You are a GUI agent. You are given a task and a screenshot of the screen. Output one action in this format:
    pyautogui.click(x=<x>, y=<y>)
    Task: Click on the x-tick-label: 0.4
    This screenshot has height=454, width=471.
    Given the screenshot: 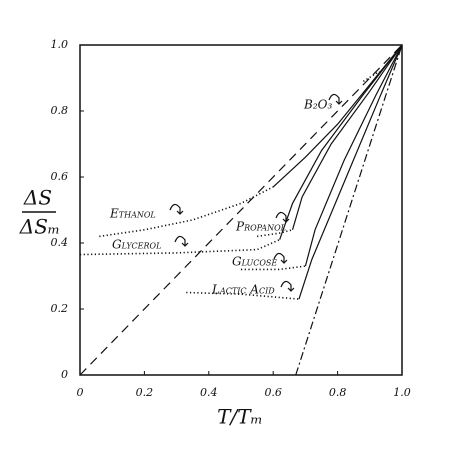 What is the action you would take?
    pyautogui.click(x=209, y=392)
    